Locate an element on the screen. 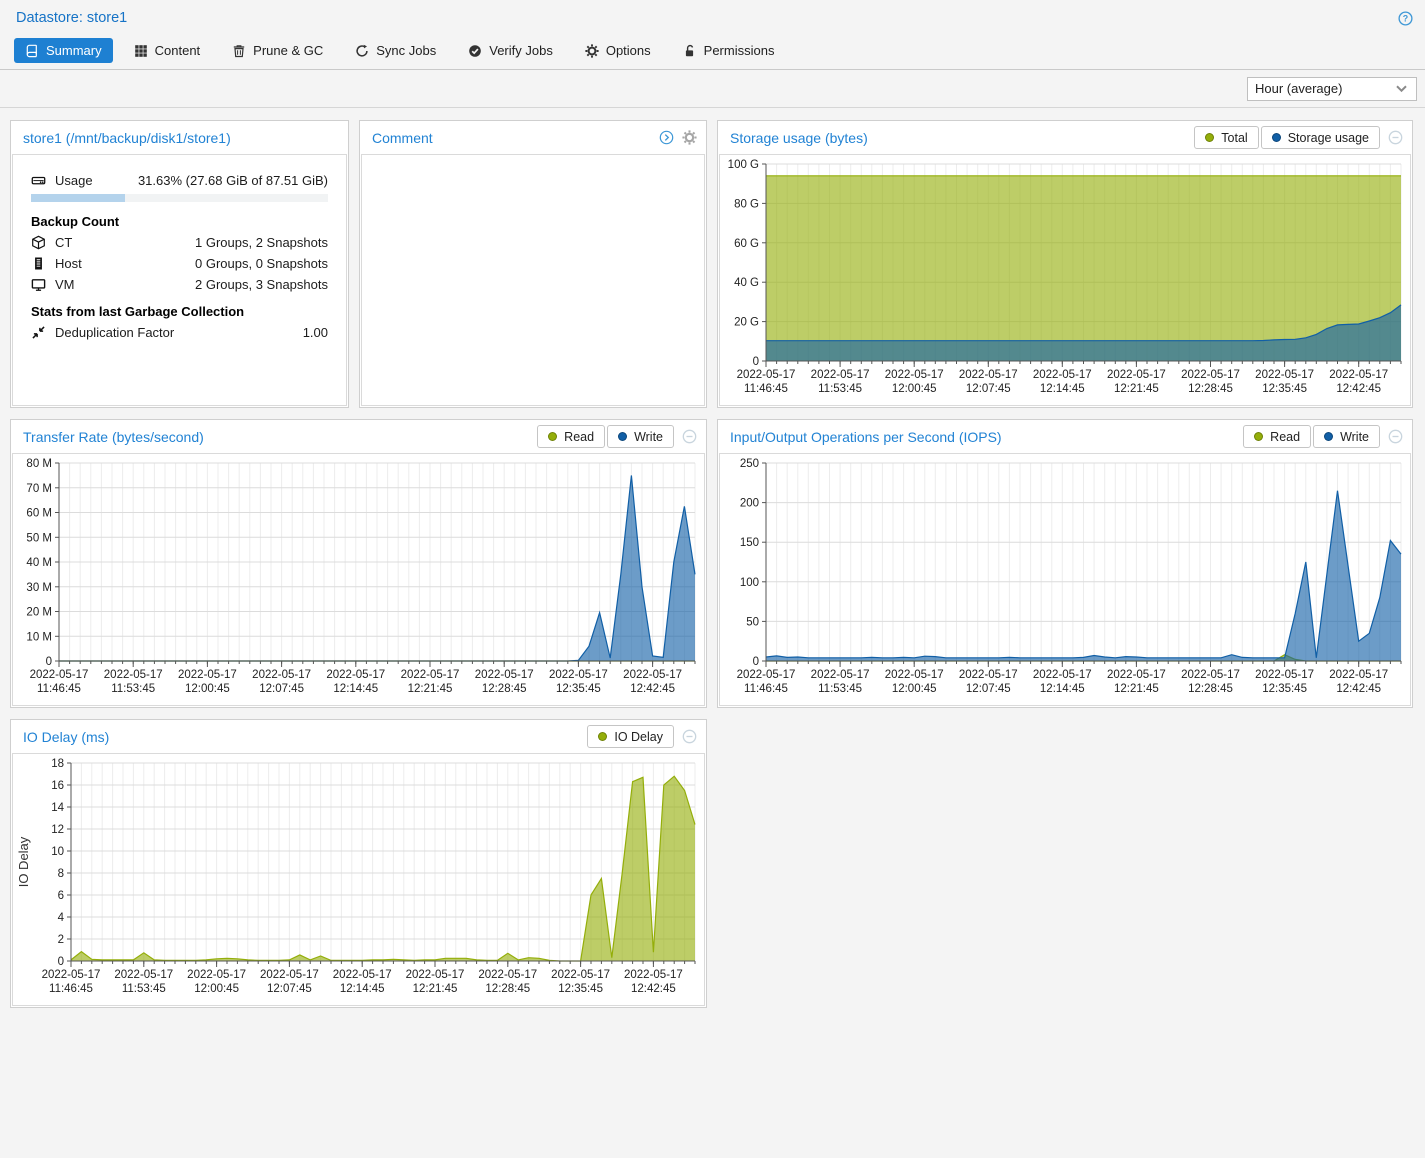 This screenshot has width=1425, height=1158. timeframe-value: Hour (average) is located at coordinates (1299, 88).